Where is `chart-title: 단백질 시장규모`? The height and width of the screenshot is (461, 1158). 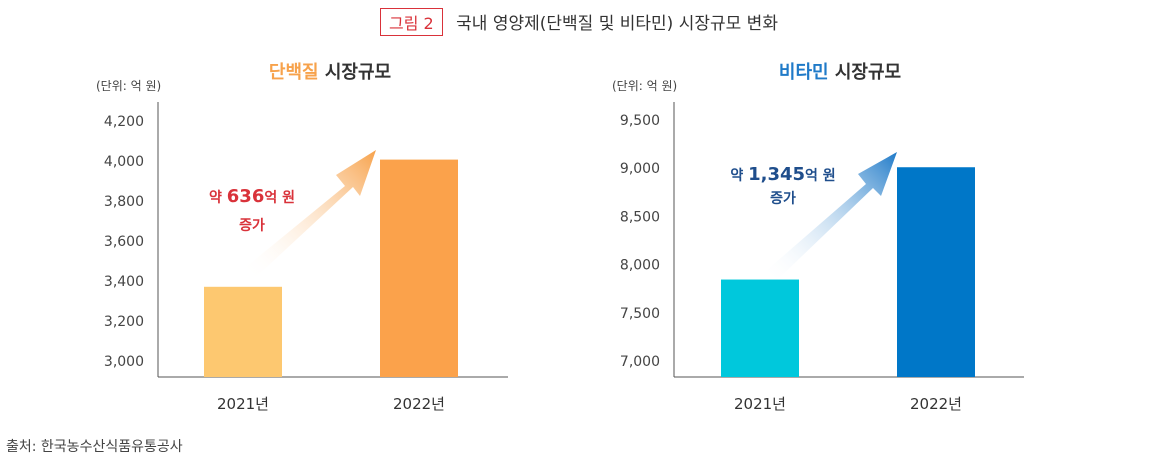 chart-title: 단백질 시장규모 is located at coordinates (330, 72).